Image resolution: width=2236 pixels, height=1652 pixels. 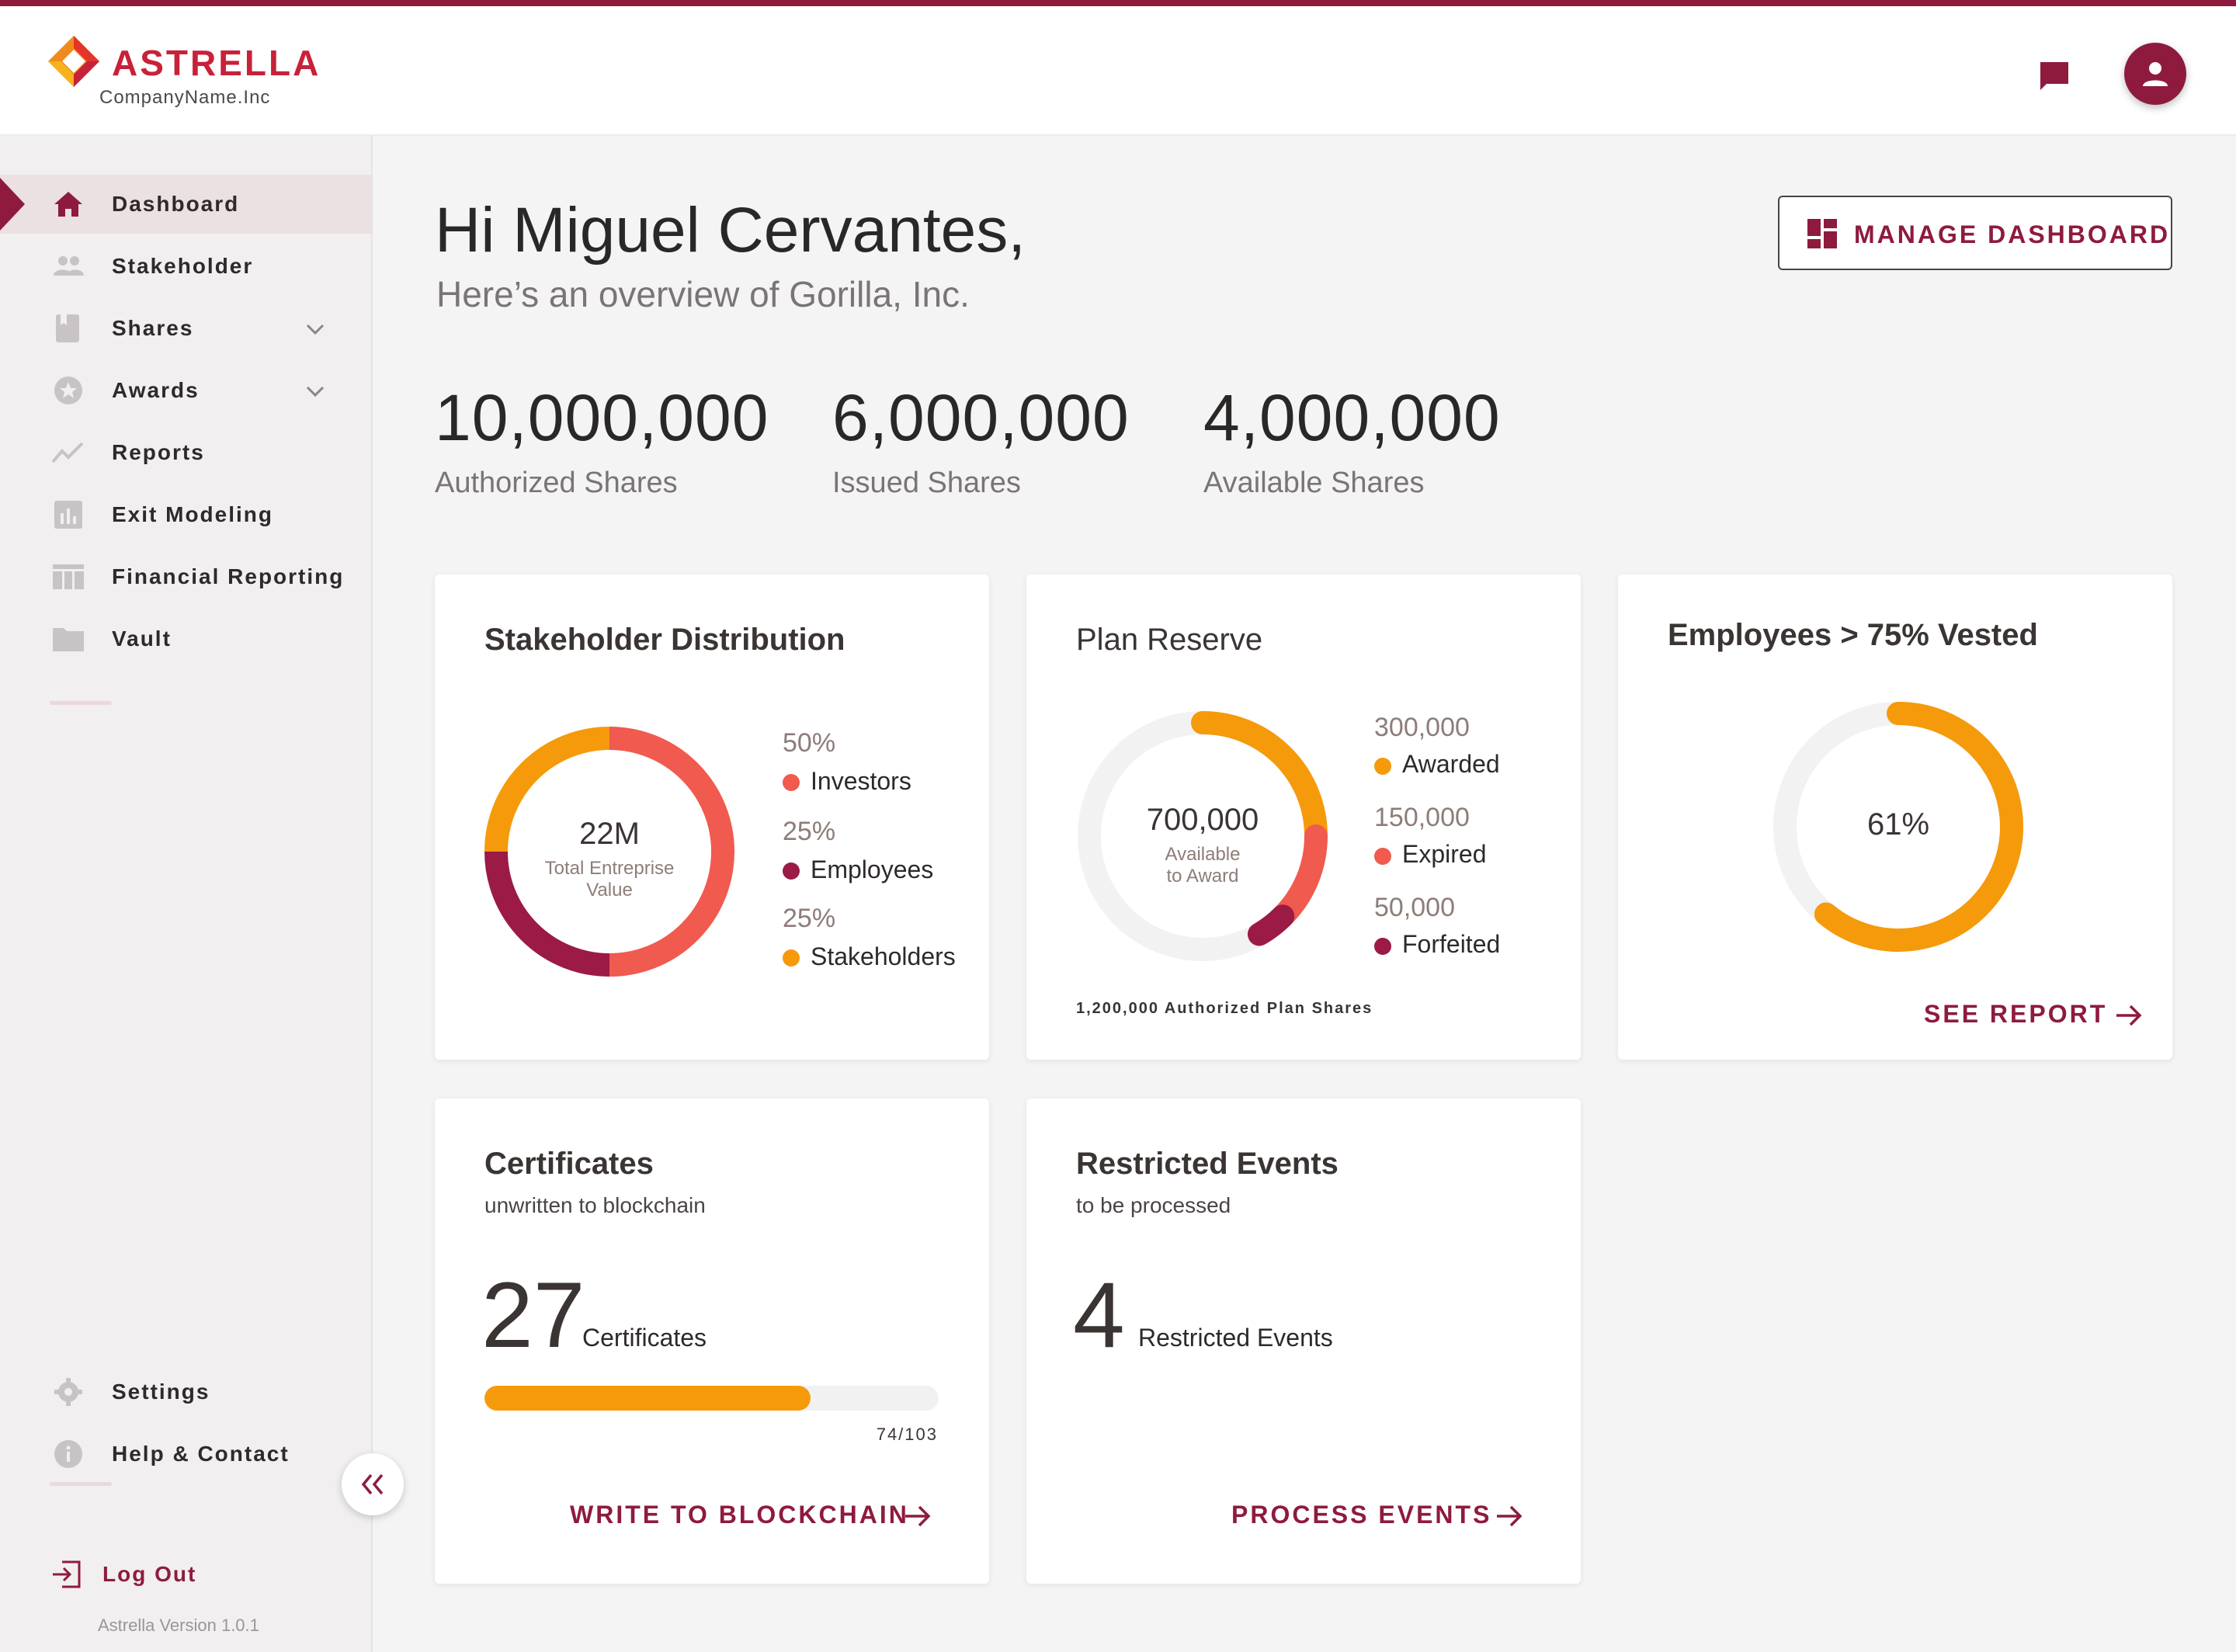 What do you see at coordinates (1235, 1338) in the screenshot?
I see `restricted-events-count-label: Restricted Events` at bounding box center [1235, 1338].